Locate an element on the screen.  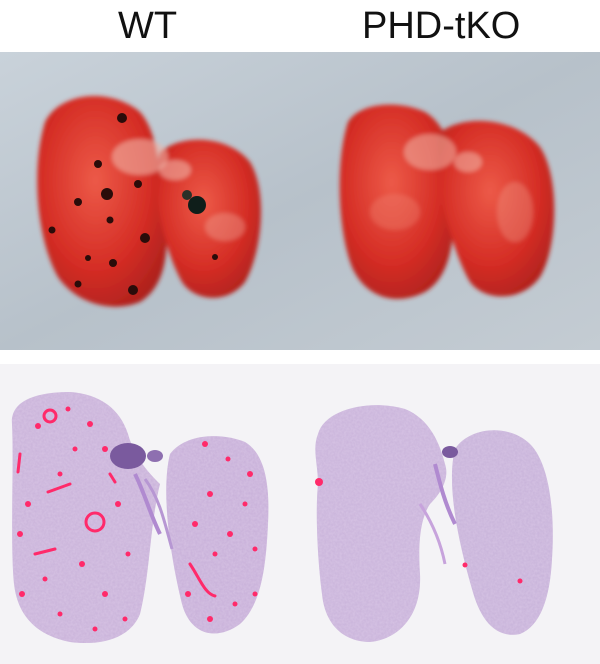
wt-metastasis-spots is located at coordinates (137, 519).